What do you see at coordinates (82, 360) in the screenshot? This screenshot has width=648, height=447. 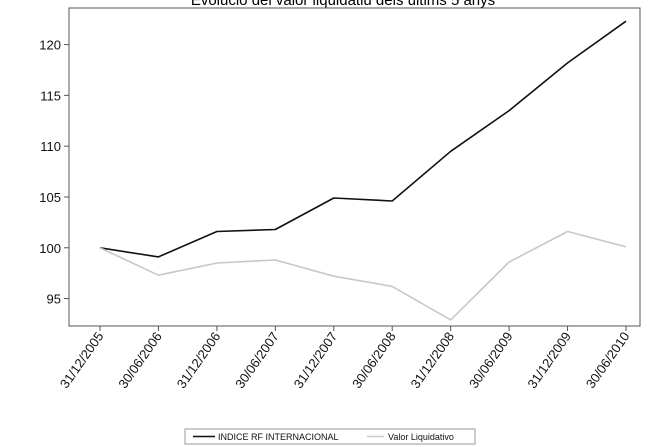 I see `x-tick-label: 31/12/2005` at bounding box center [82, 360].